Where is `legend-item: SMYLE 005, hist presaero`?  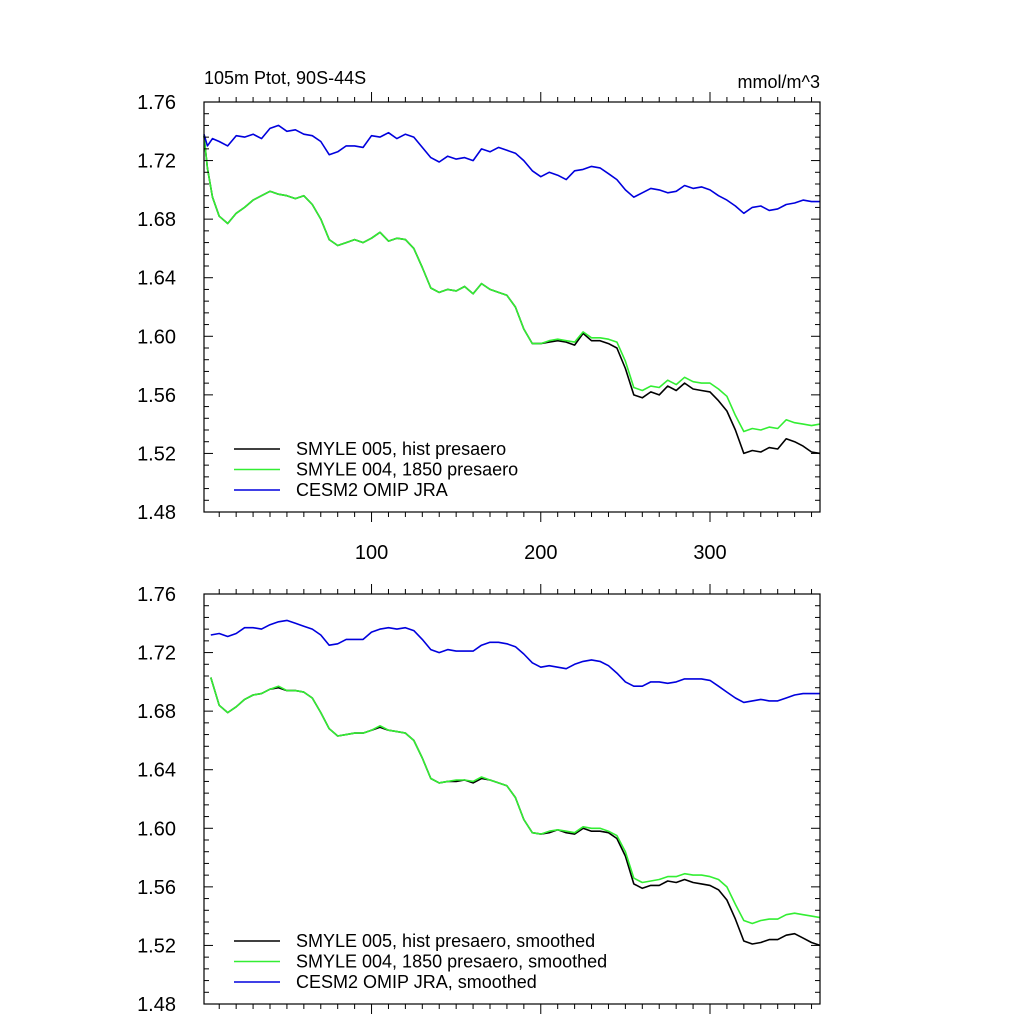 legend-item: SMYLE 005, hist presaero is located at coordinates (370, 449).